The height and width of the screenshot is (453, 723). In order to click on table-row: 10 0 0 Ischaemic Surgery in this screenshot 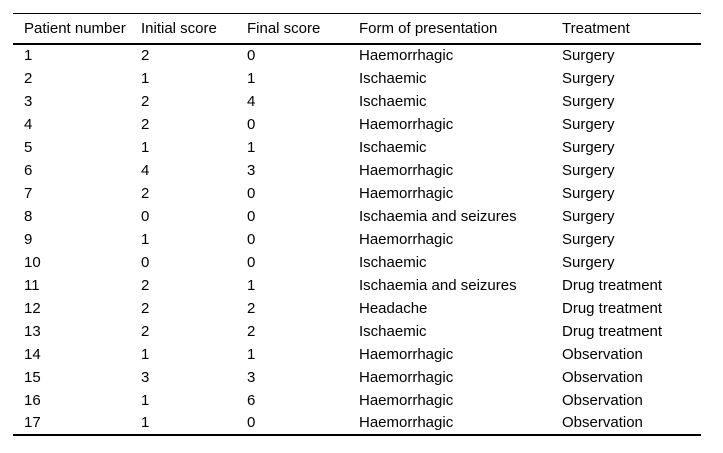, I will do `click(357, 262)`.